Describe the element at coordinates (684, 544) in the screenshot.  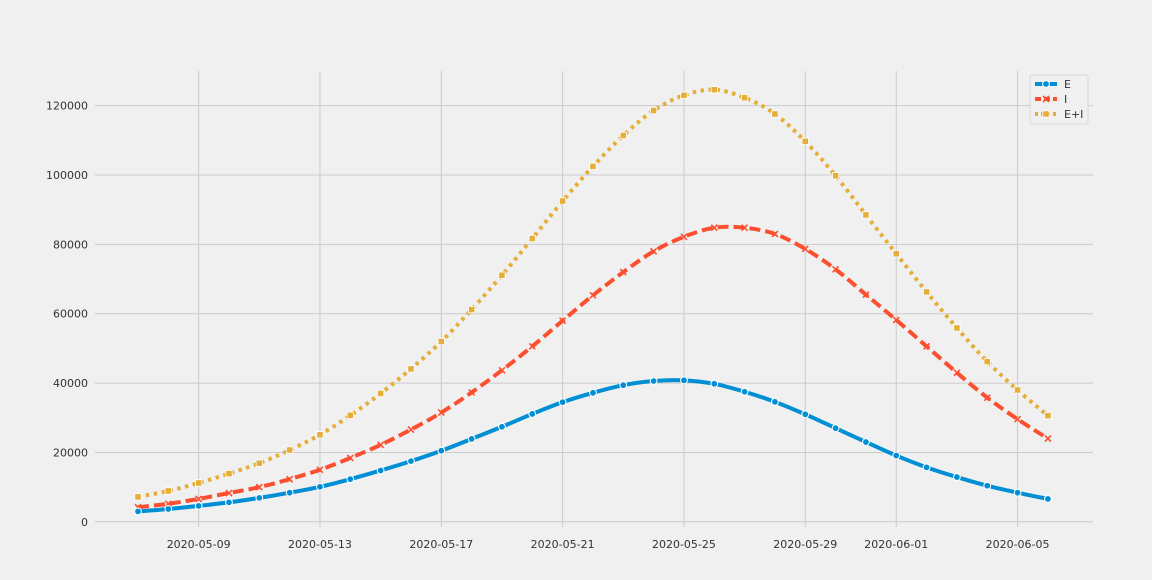
I see `x-tick-label: 2020-05-25` at that location.